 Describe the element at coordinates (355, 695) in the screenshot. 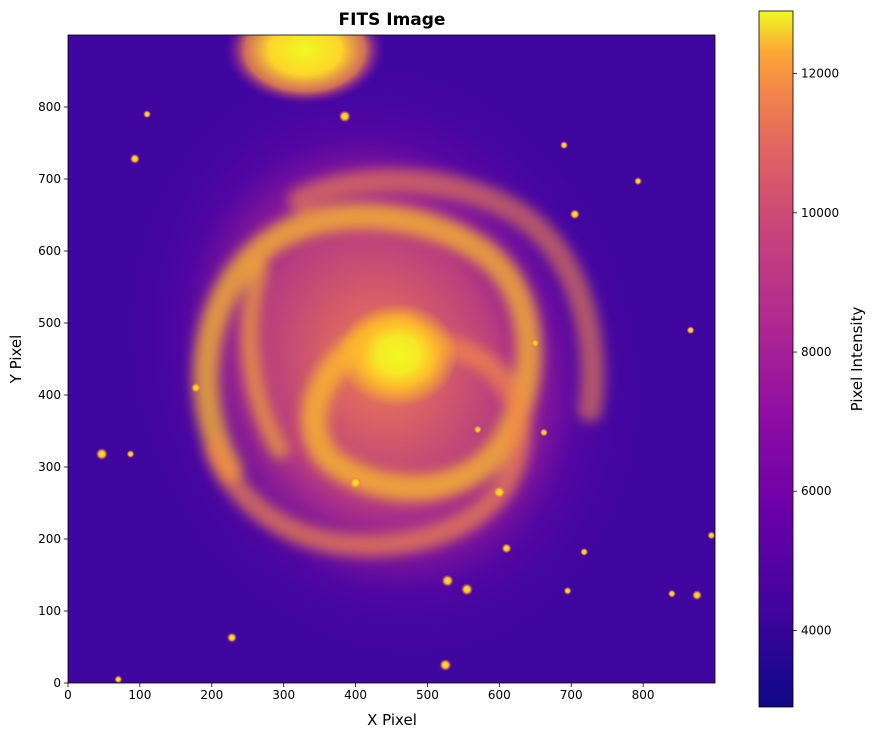

I see `x-tick-label: 400` at that location.